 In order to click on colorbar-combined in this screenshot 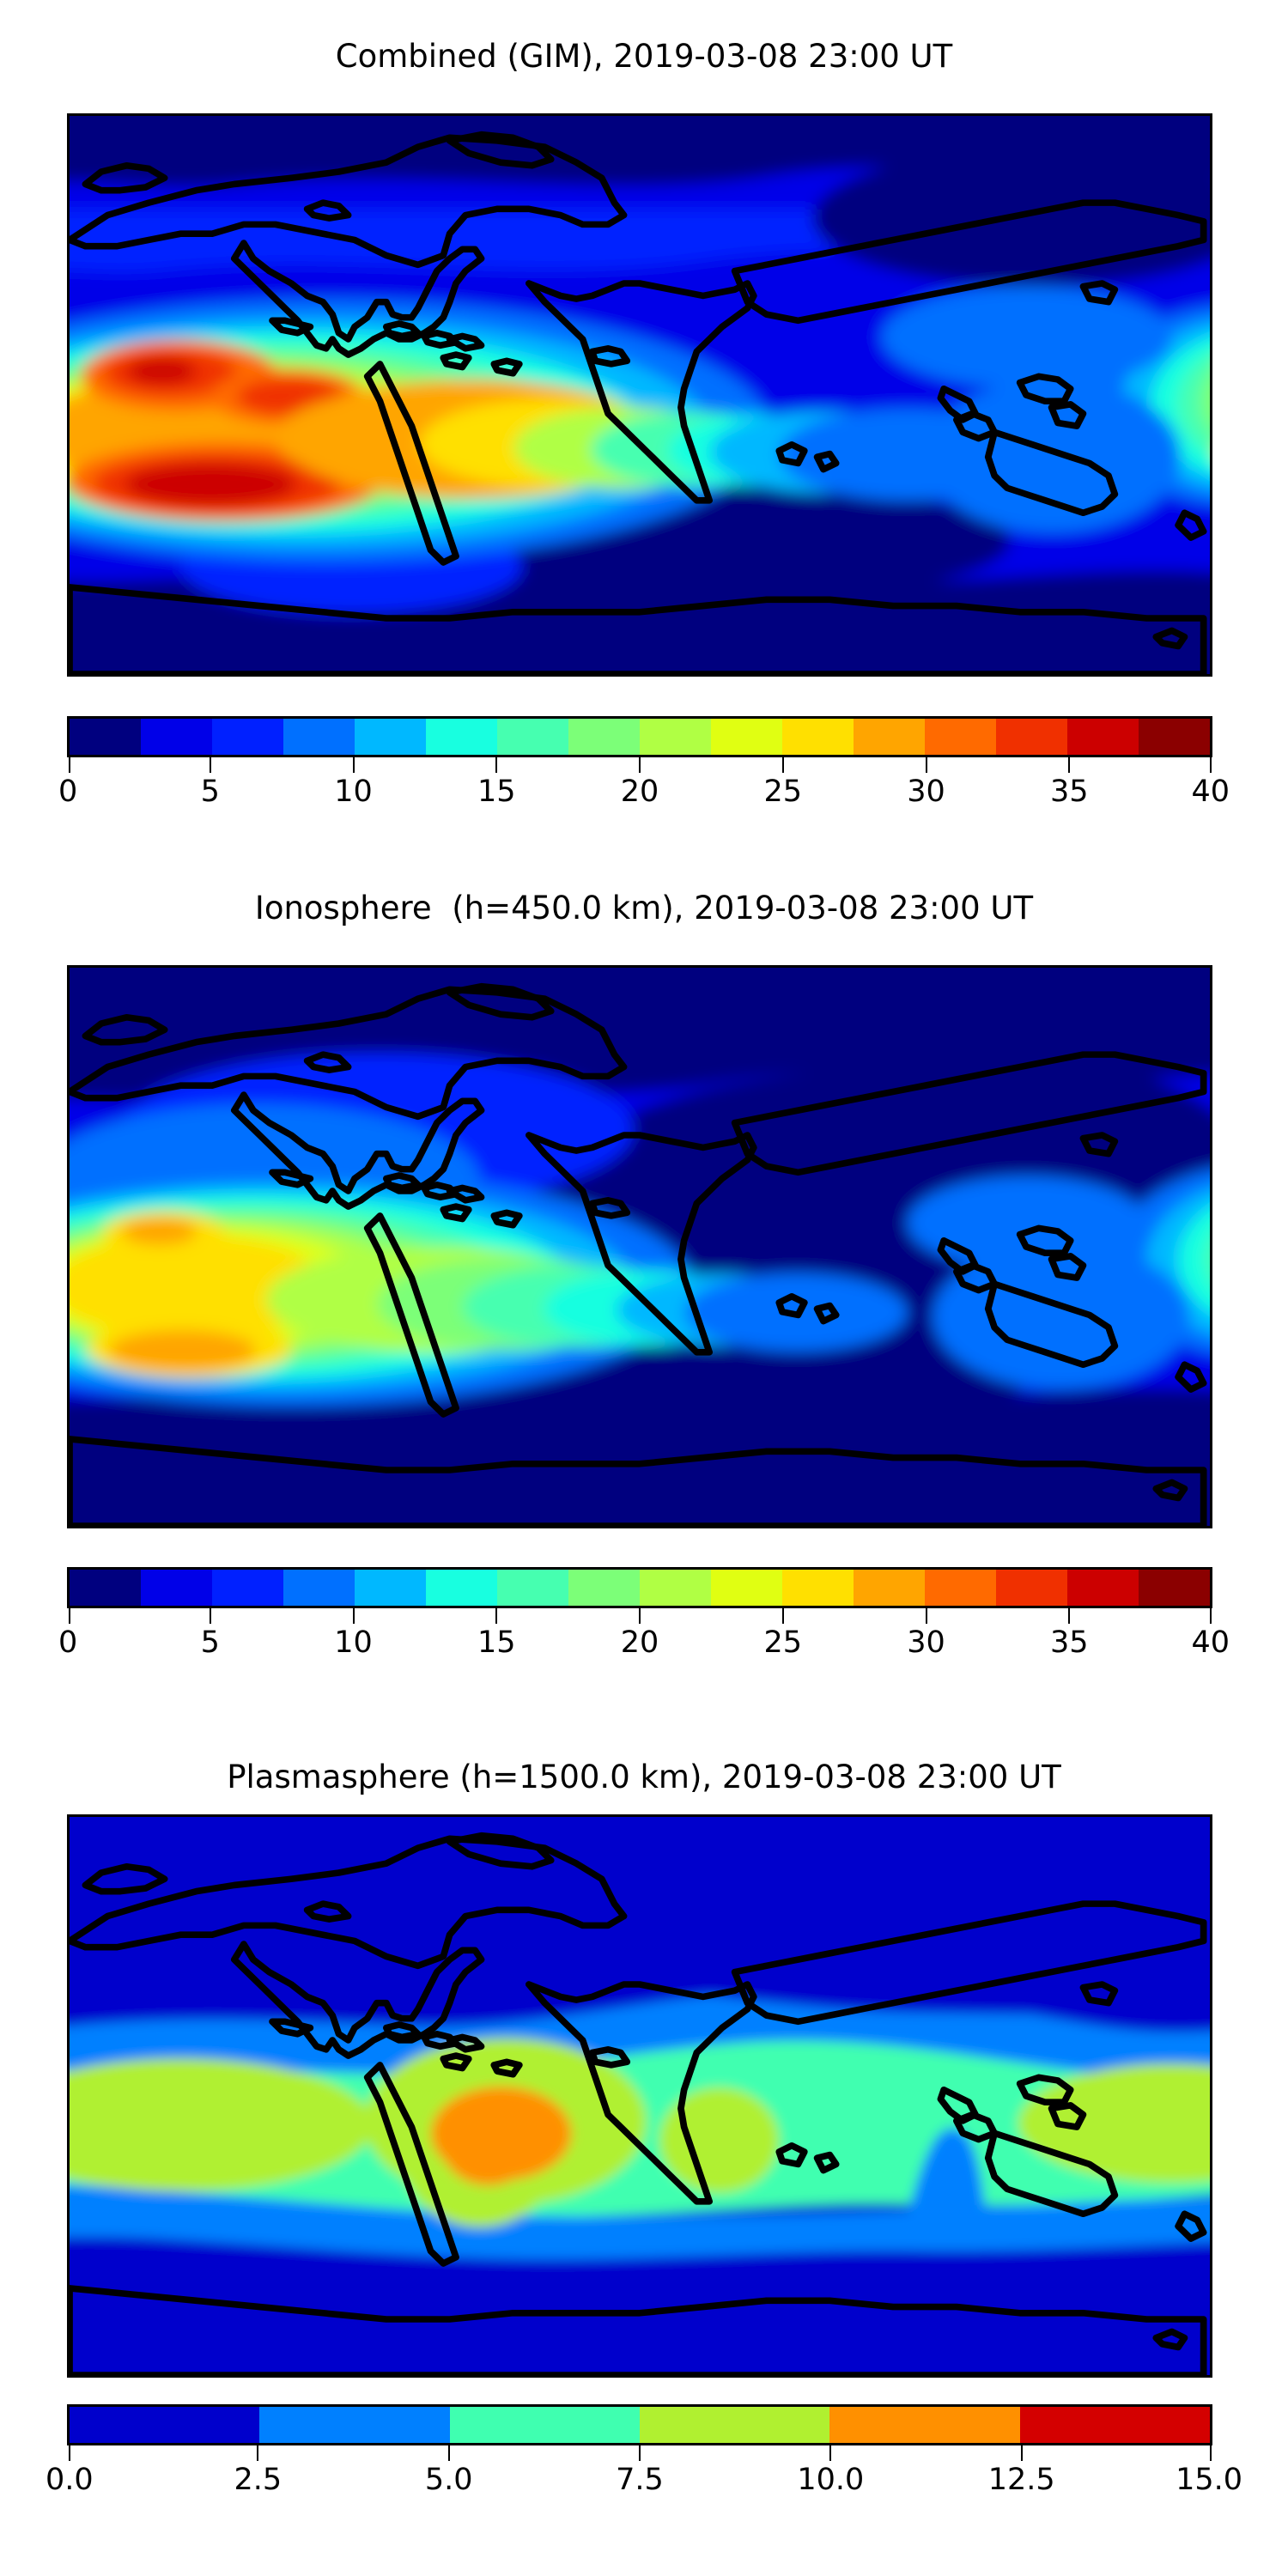, I will do `click(640, 737)`.